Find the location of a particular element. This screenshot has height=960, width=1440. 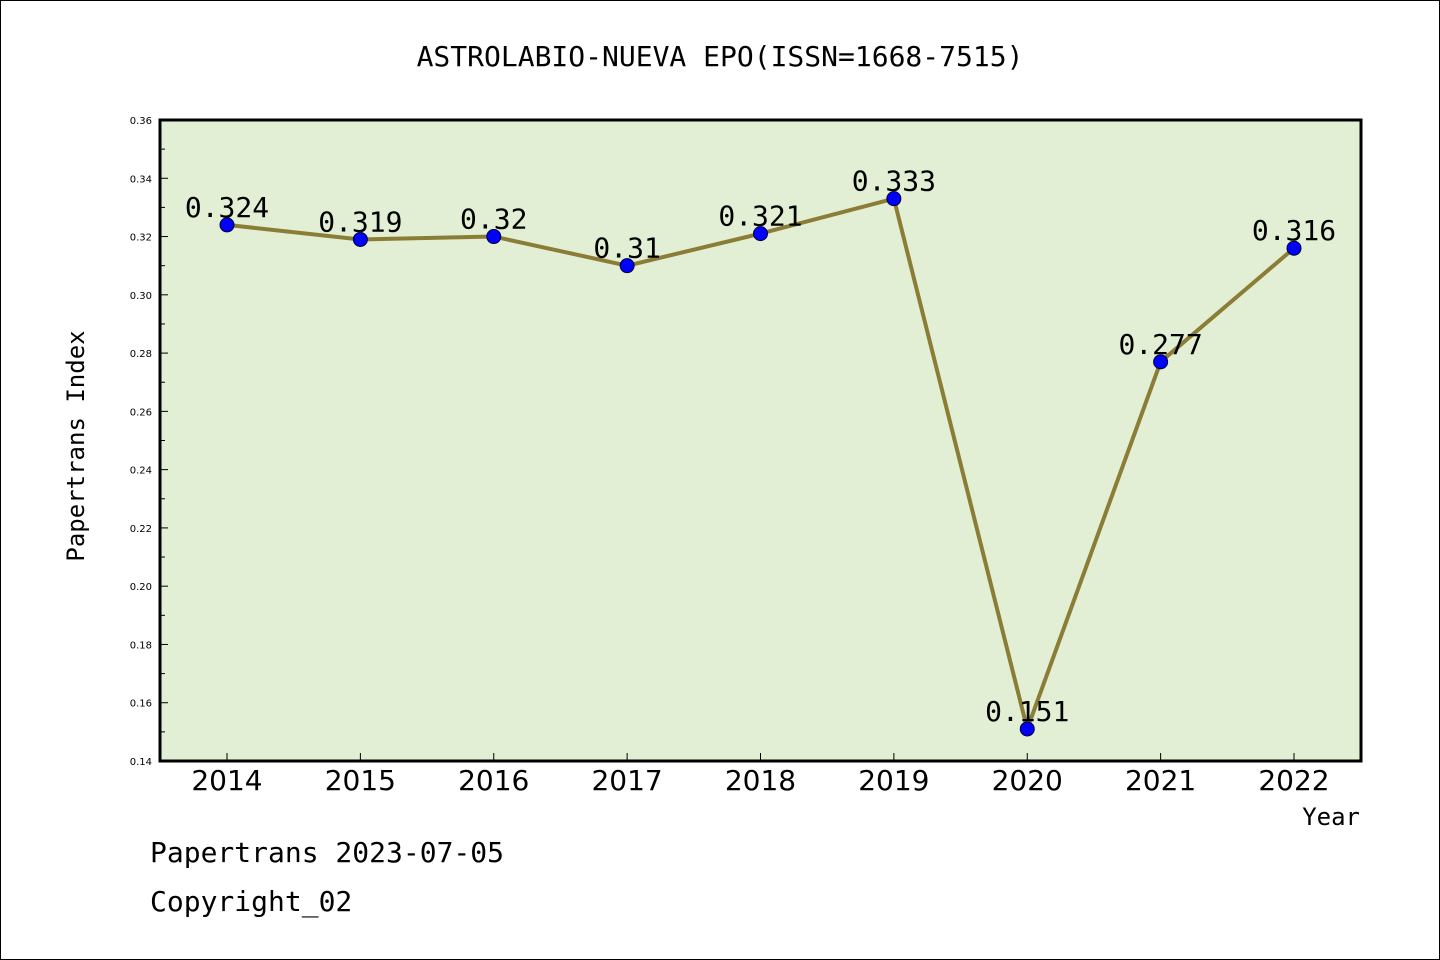

x-tick-label: 2018 is located at coordinates (760, 780).